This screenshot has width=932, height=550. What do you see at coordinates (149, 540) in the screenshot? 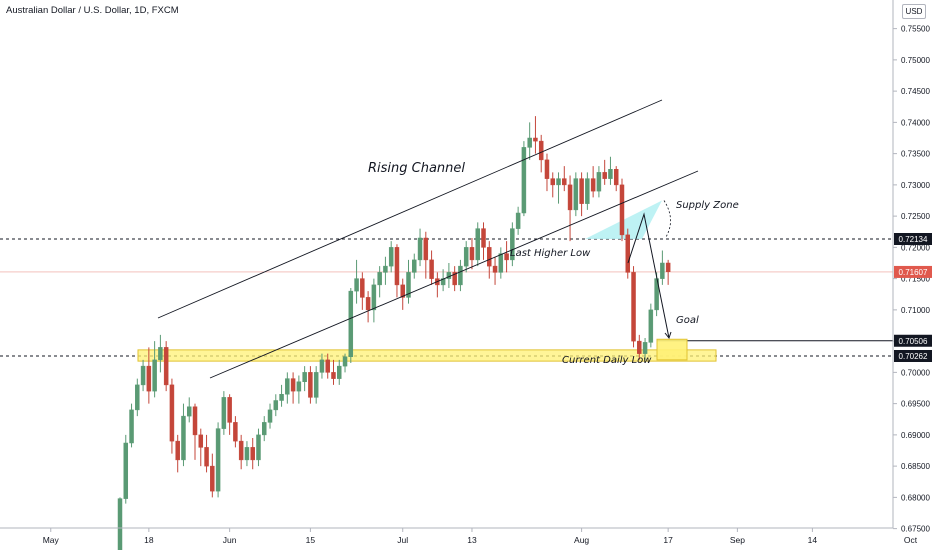
I see `time-tick-label: 18` at bounding box center [149, 540].